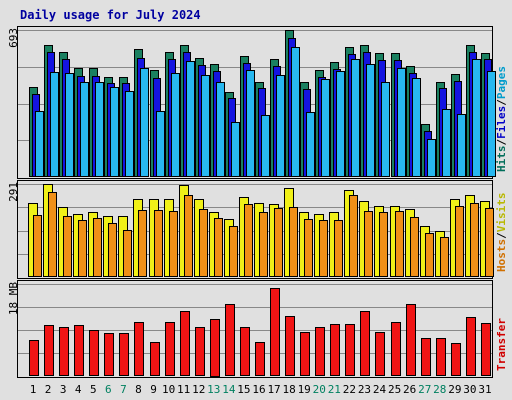  I want to click on x-tick-label: 17, so click(273, 389).